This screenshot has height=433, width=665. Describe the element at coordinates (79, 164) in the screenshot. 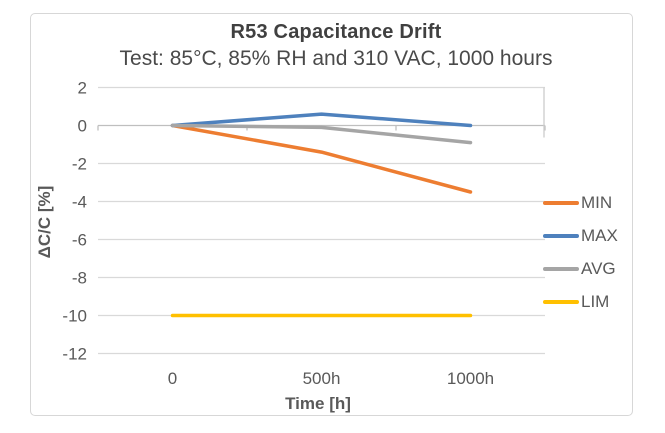

I see `y-tick-label: -2` at that location.